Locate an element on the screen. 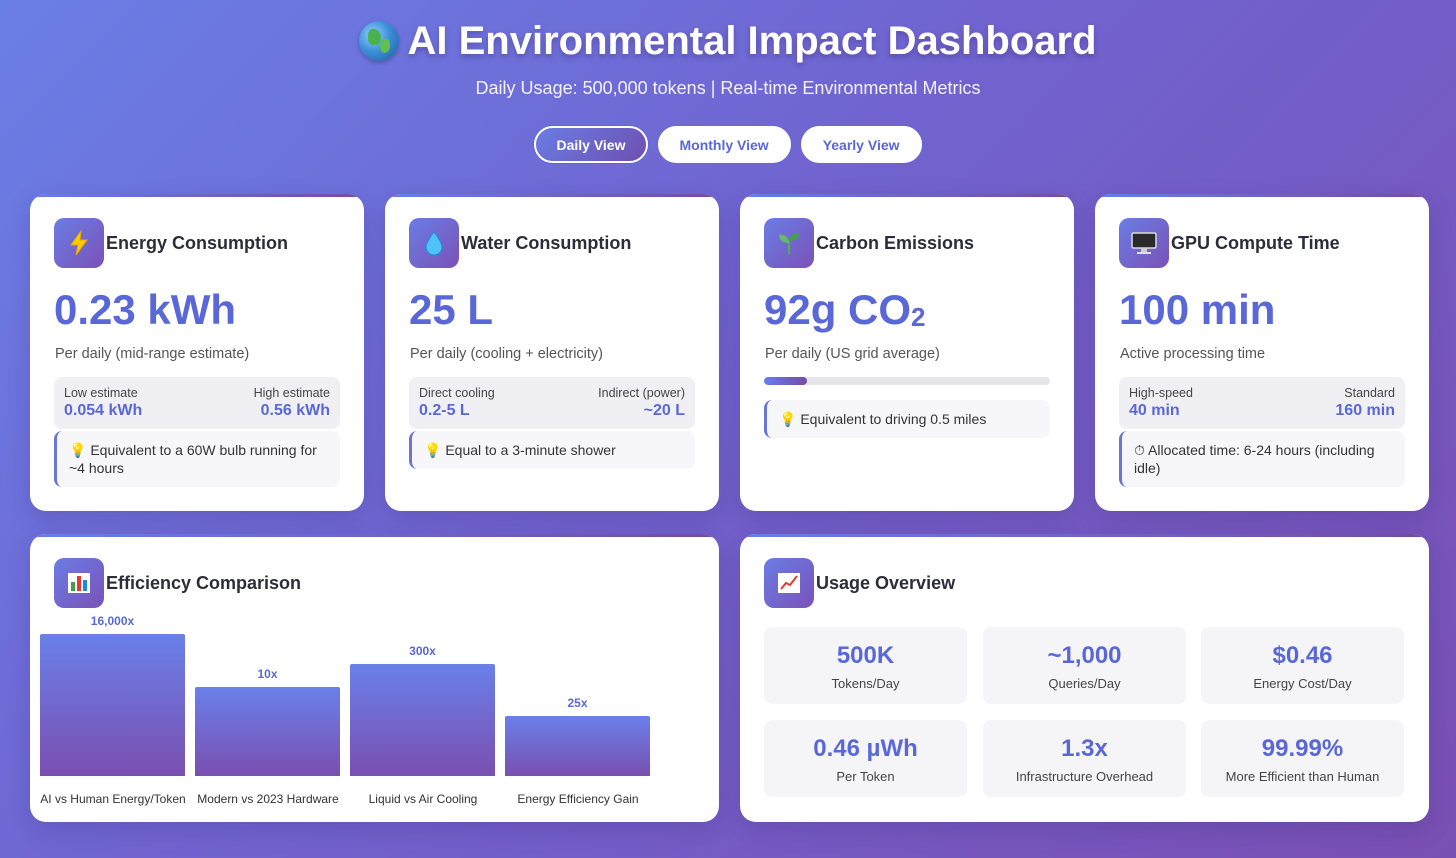 The height and width of the screenshot is (858, 1456). stat-tile: 0.46 µWh Per Token is located at coordinates (865, 758).